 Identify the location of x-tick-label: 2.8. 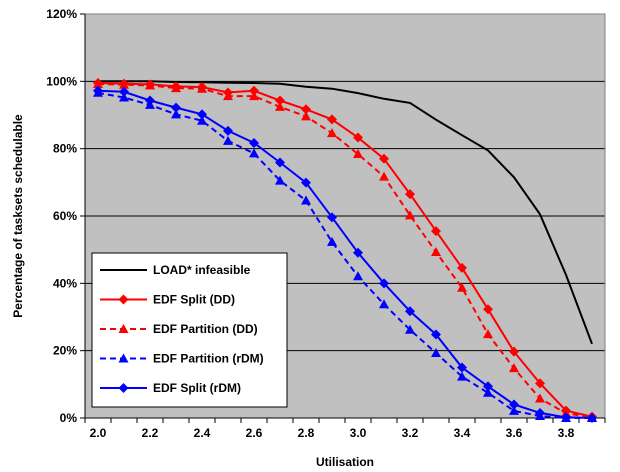
(306, 433).